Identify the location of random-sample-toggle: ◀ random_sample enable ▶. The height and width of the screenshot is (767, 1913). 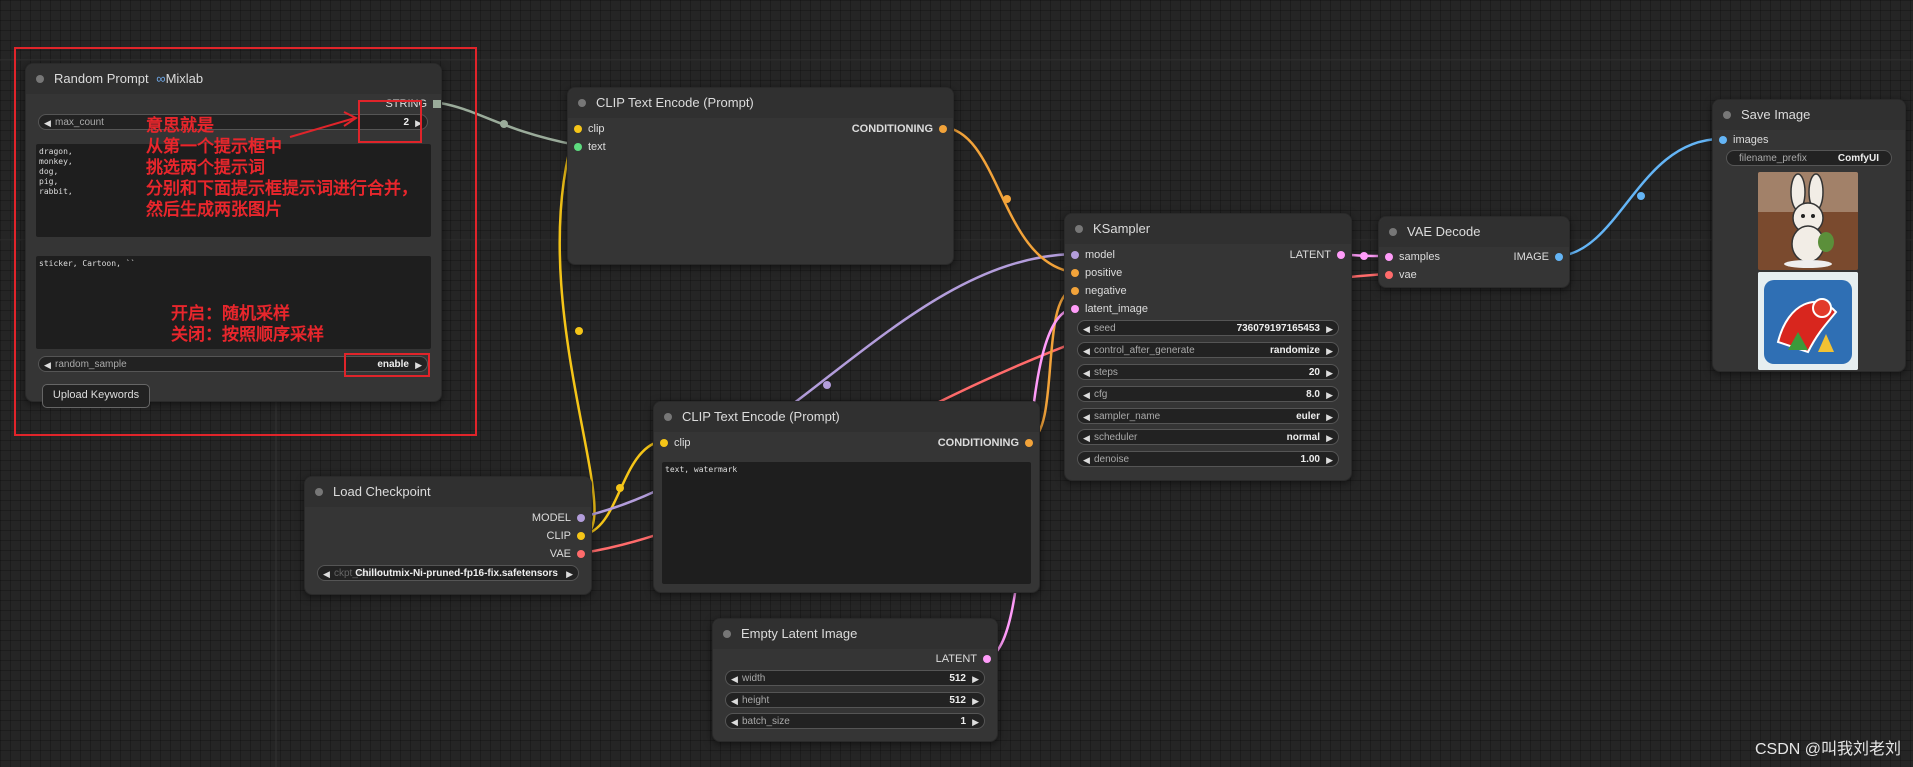
(233, 364).